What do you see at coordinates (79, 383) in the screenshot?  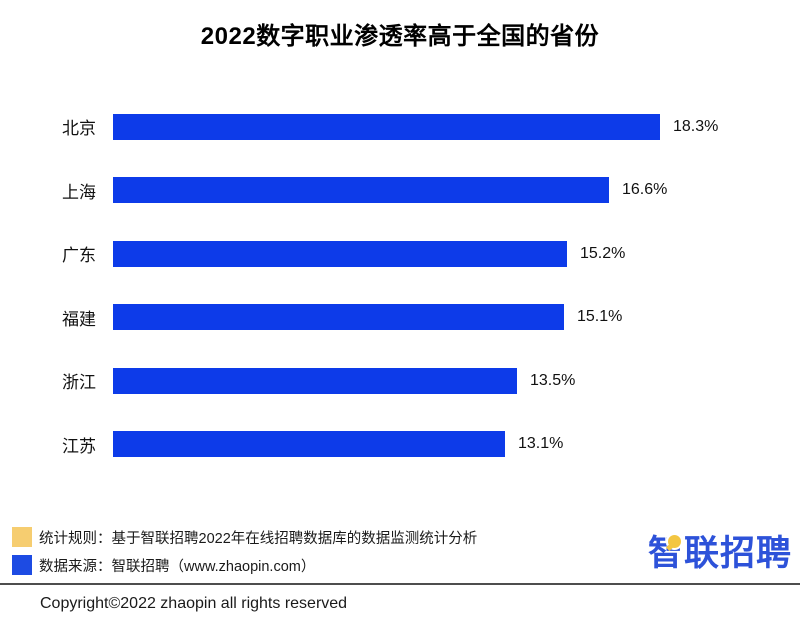 I see `category-label: 浙江` at bounding box center [79, 383].